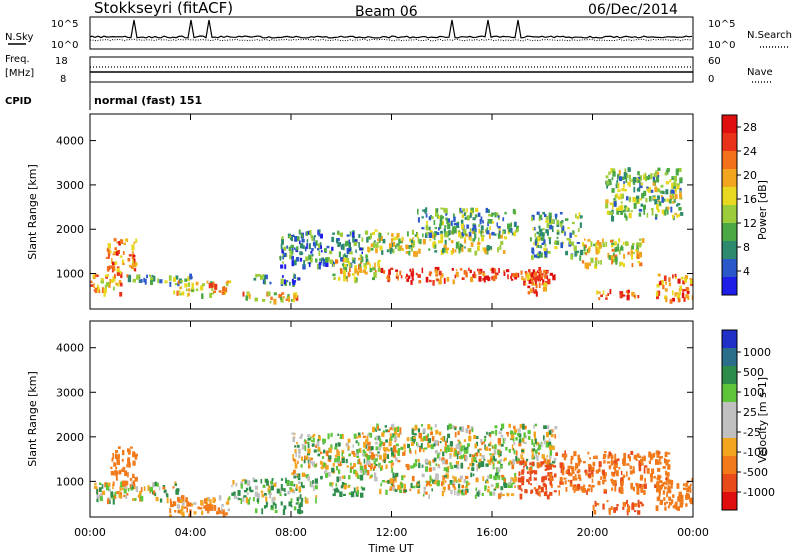  What do you see at coordinates (19, 73) in the screenshot?
I see `freq-unit-label: [MHz]` at bounding box center [19, 73].